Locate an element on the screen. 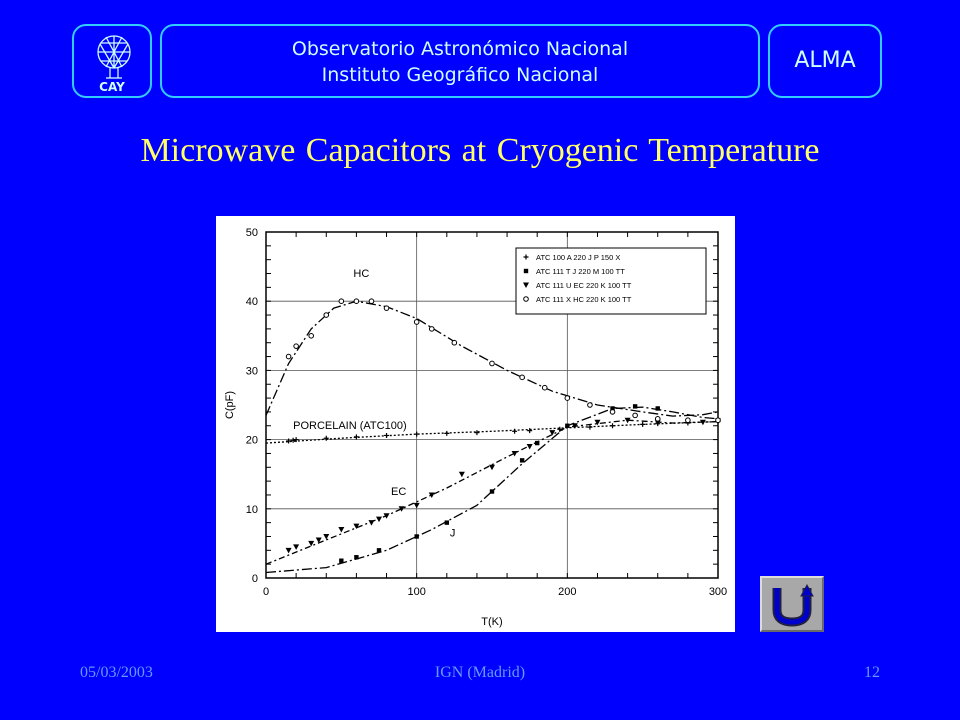 This screenshot has height=720, width=960. project-box: ALMA is located at coordinates (825, 61).